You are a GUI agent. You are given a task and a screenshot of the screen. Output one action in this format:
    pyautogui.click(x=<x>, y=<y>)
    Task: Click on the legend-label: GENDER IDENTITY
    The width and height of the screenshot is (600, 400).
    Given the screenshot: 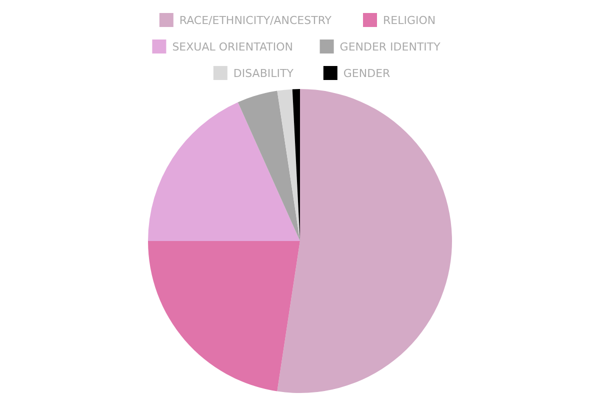 What is the action you would take?
    pyautogui.click(x=390, y=47)
    